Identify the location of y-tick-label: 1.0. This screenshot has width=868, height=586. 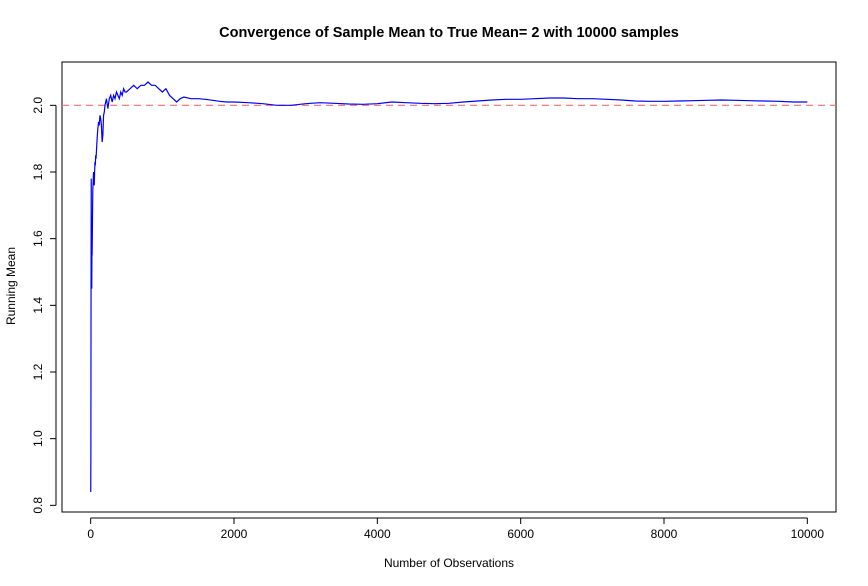
(38, 438).